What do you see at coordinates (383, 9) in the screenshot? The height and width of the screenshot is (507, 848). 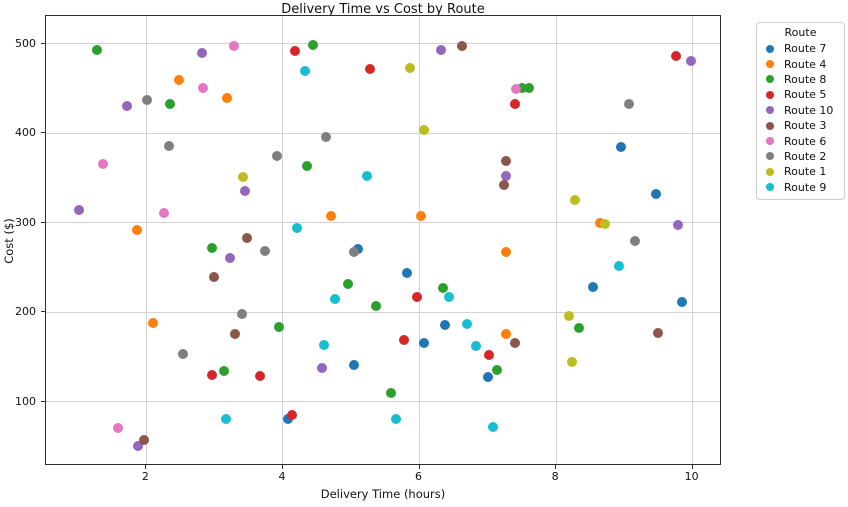 I see `chart-title: Delivery Time vs Cost by Route` at bounding box center [383, 9].